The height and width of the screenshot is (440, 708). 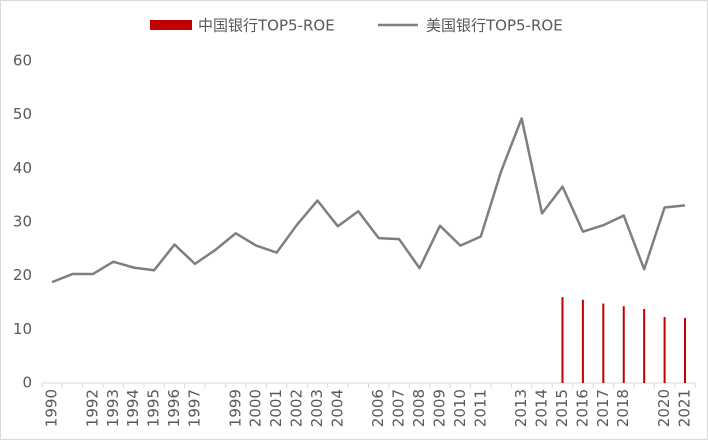 What do you see at coordinates (297, 408) in the screenshot?
I see `x-tick-label: 2002` at bounding box center [297, 408].